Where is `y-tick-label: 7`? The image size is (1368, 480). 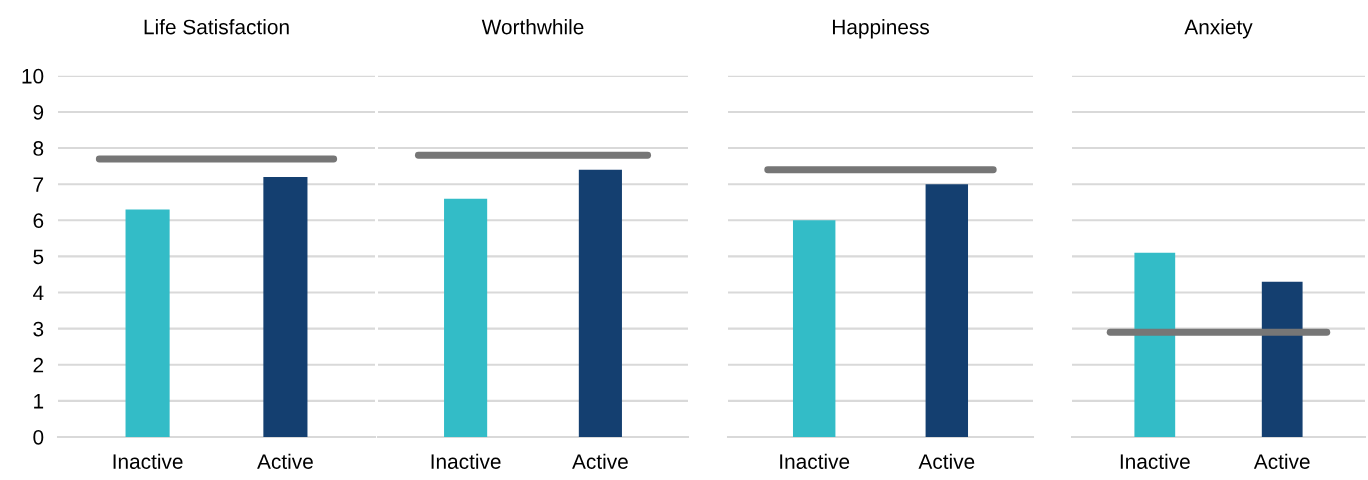
y-tick-label: 7 is located at coordinates (38, 184).